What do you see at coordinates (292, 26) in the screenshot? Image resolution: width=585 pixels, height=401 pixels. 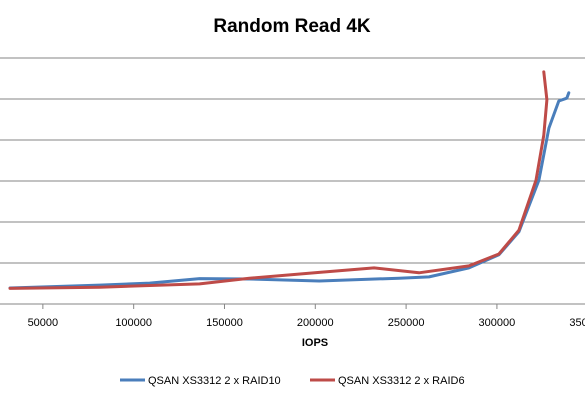 I see `chart-title: Random Read 4K` at bounding box center [292, 26].